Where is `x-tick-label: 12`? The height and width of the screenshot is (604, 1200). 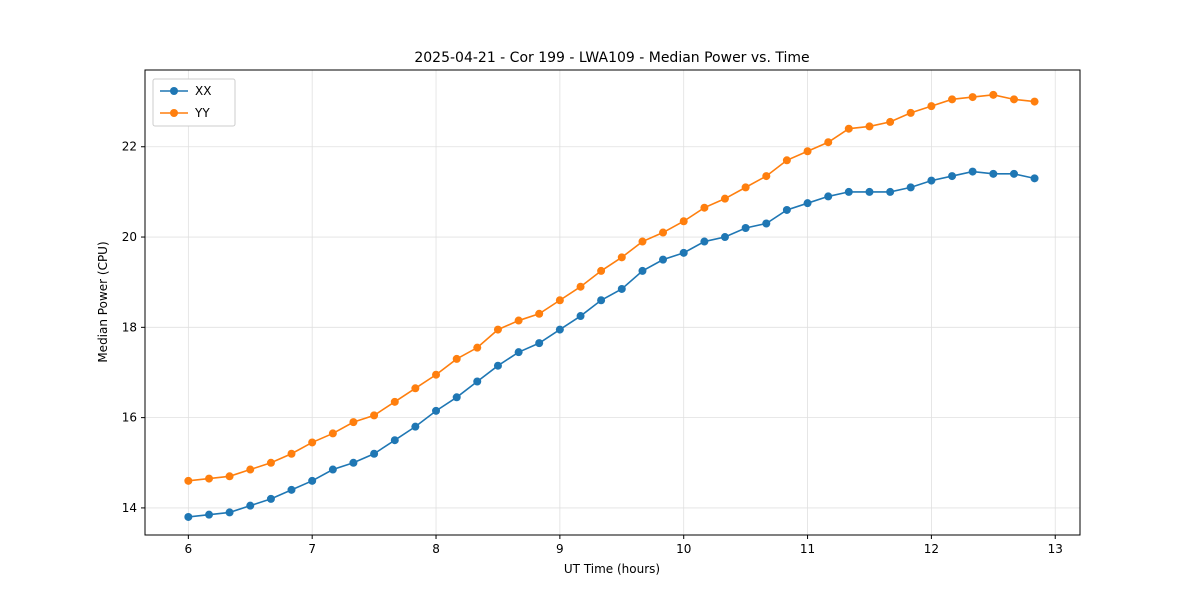 x-tick-label: 12 is located at coordinates (931, 549).